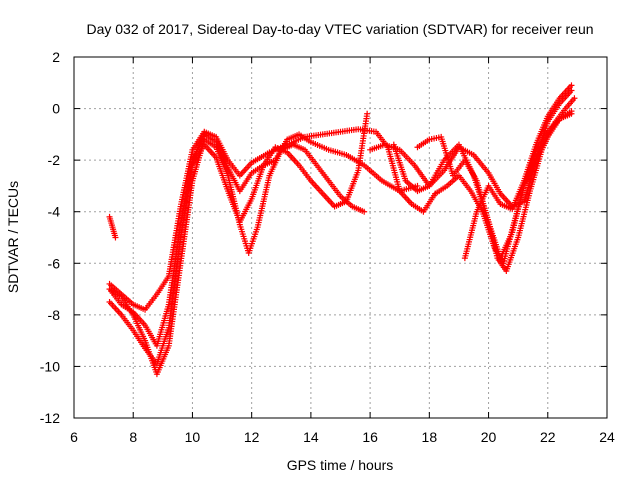  I want to click on x-tick-label: 20, so click(489, 437).